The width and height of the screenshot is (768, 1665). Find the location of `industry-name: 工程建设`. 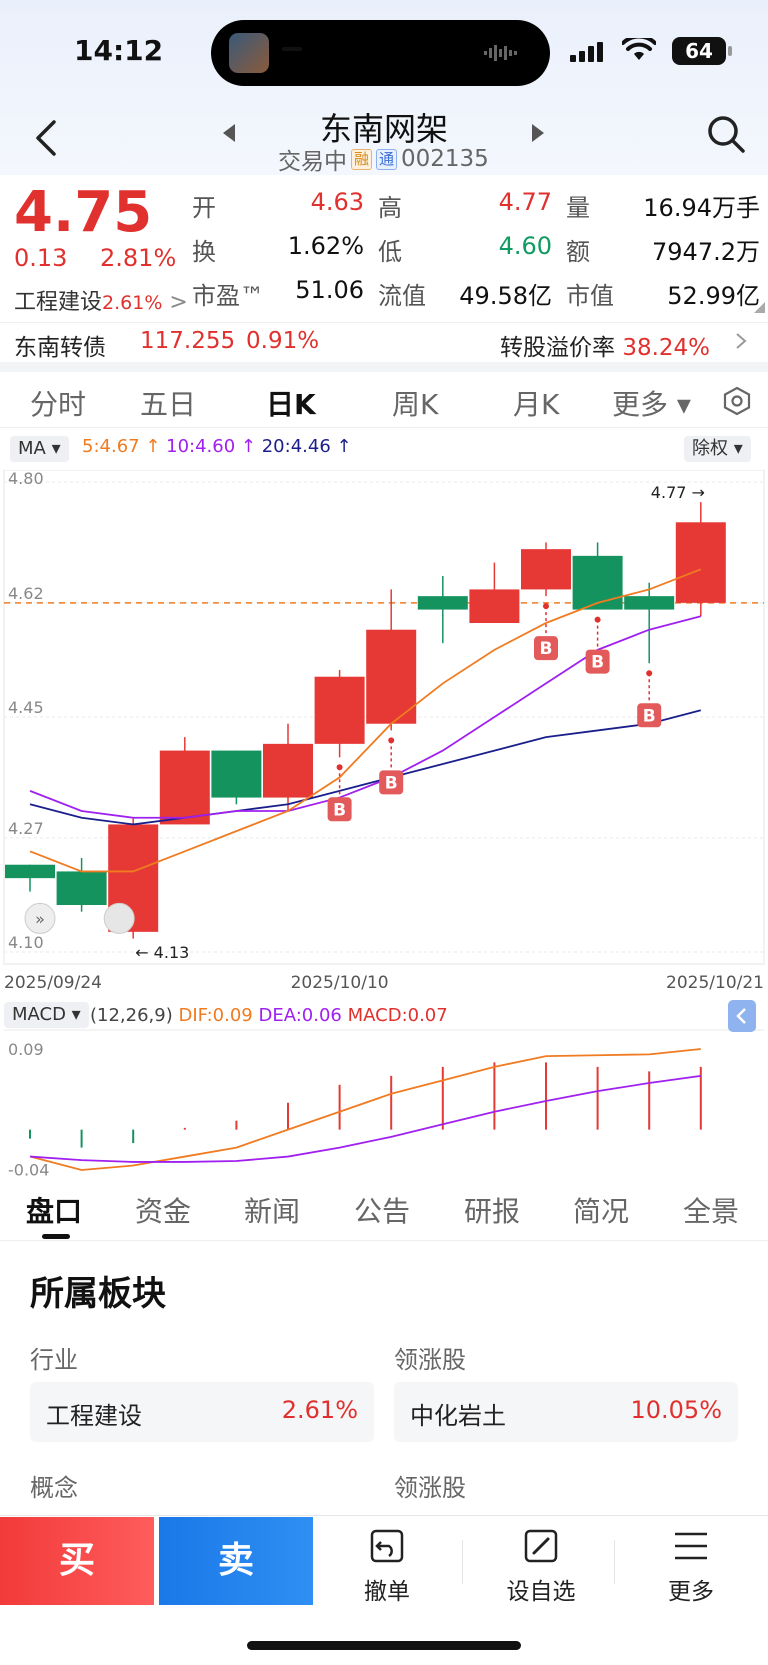

industry-name: 工程建设 is located at coordinates (94, 1416).